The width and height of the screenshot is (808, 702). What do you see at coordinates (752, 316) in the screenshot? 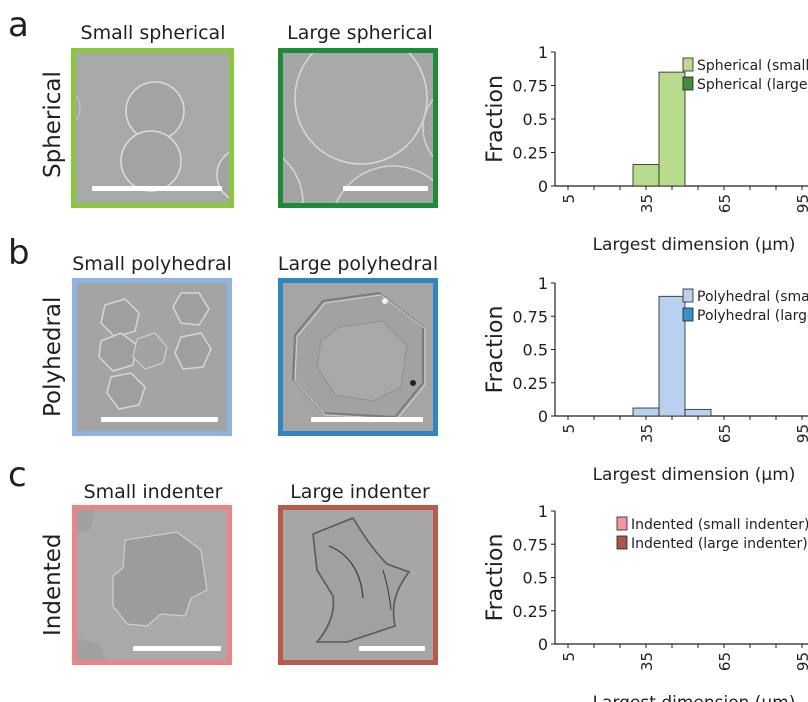
I see `legend-label: Polyhedral (large)` at bounding box center [752, 316].